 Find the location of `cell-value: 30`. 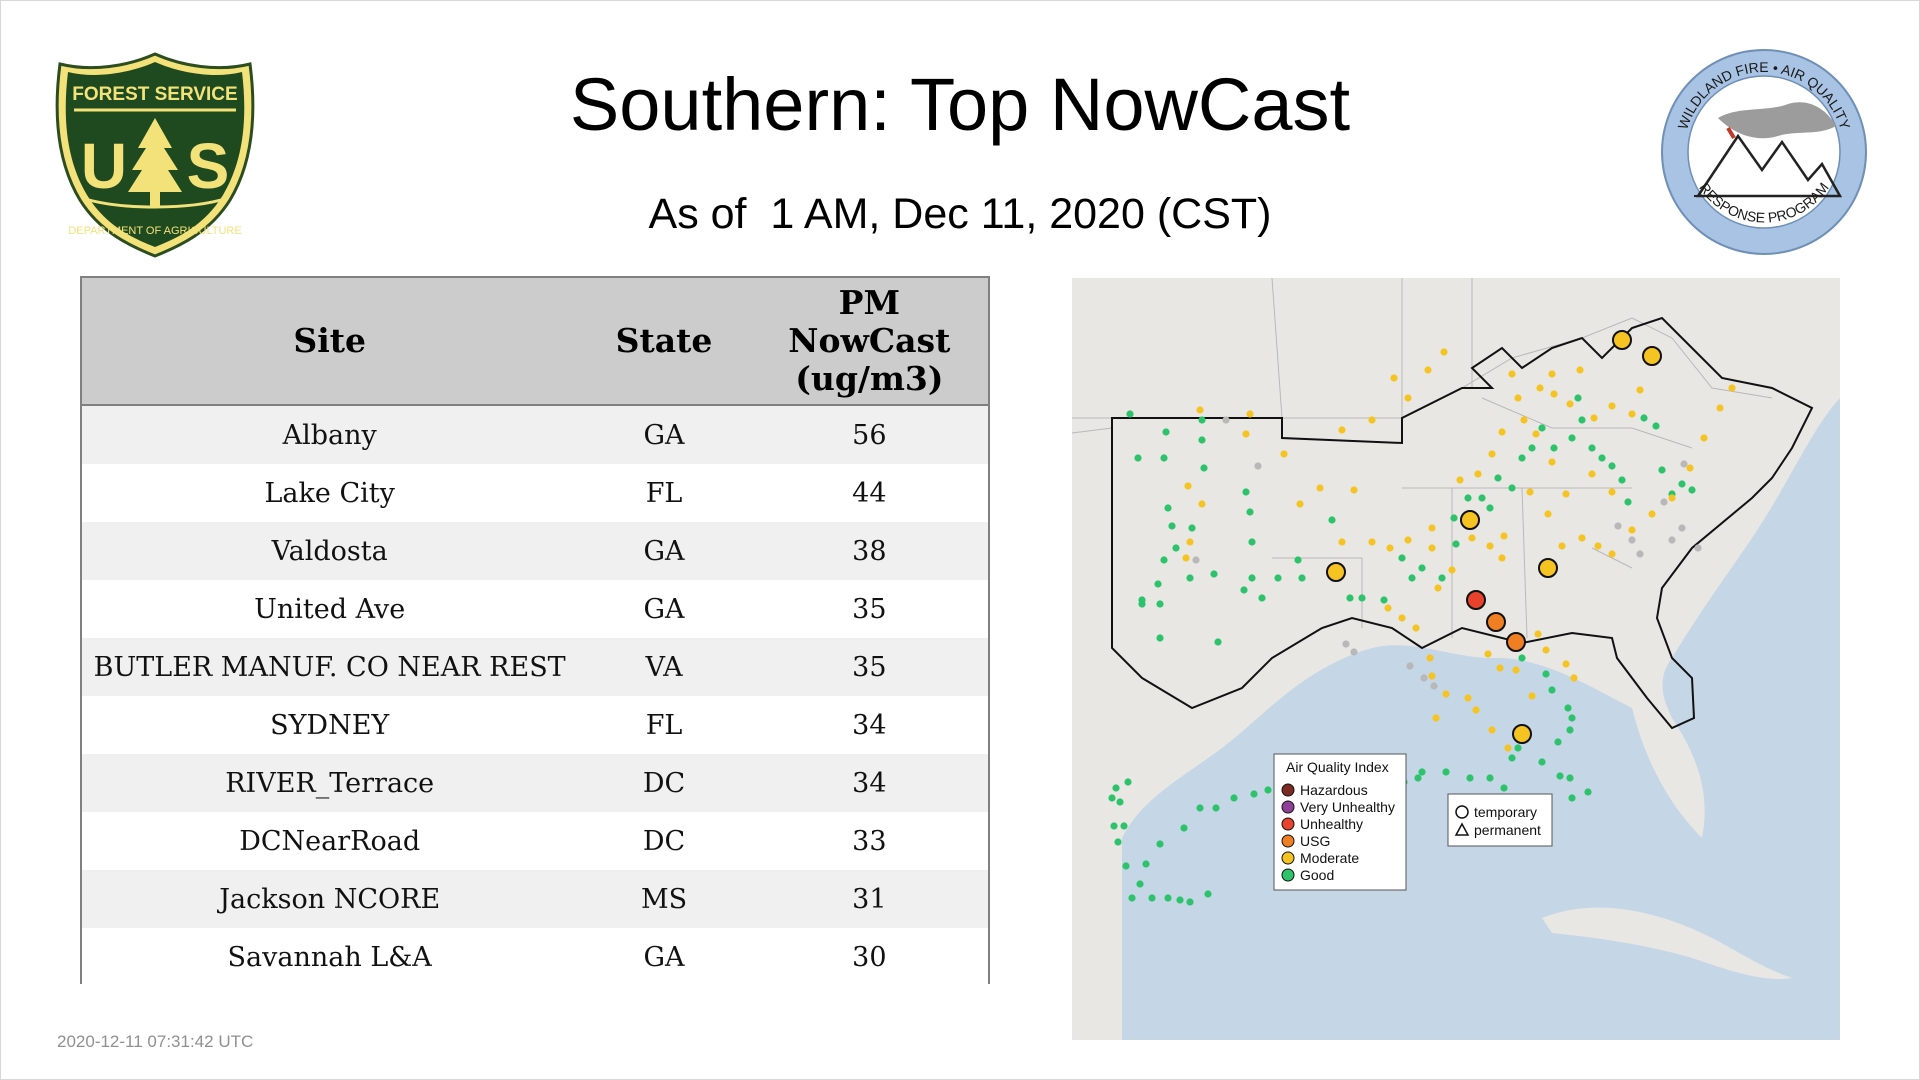

cell-value: 30 is located at coordinates (869, 957).